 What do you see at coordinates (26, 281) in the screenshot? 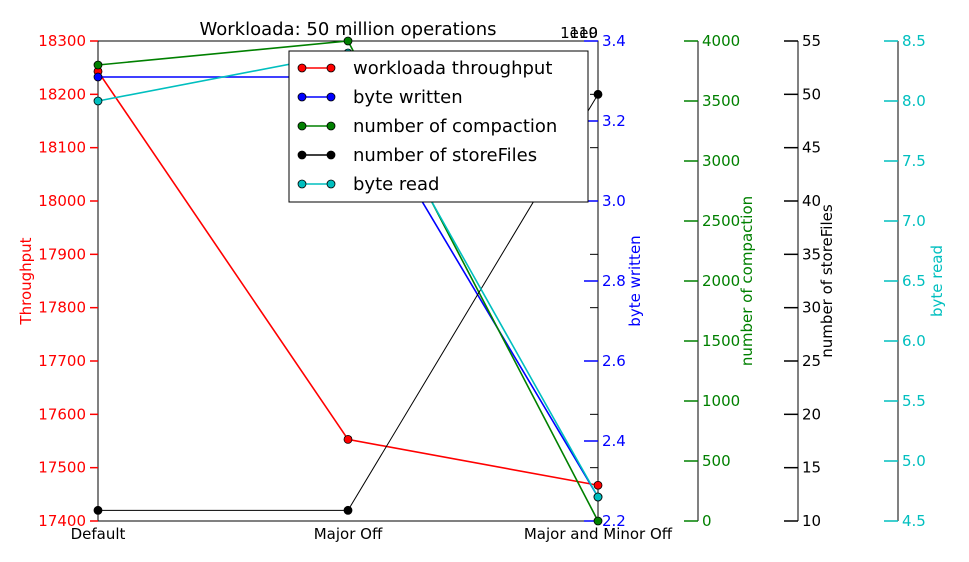
I see `y-axis-label: Throughput` at bounding box center [26, 281].